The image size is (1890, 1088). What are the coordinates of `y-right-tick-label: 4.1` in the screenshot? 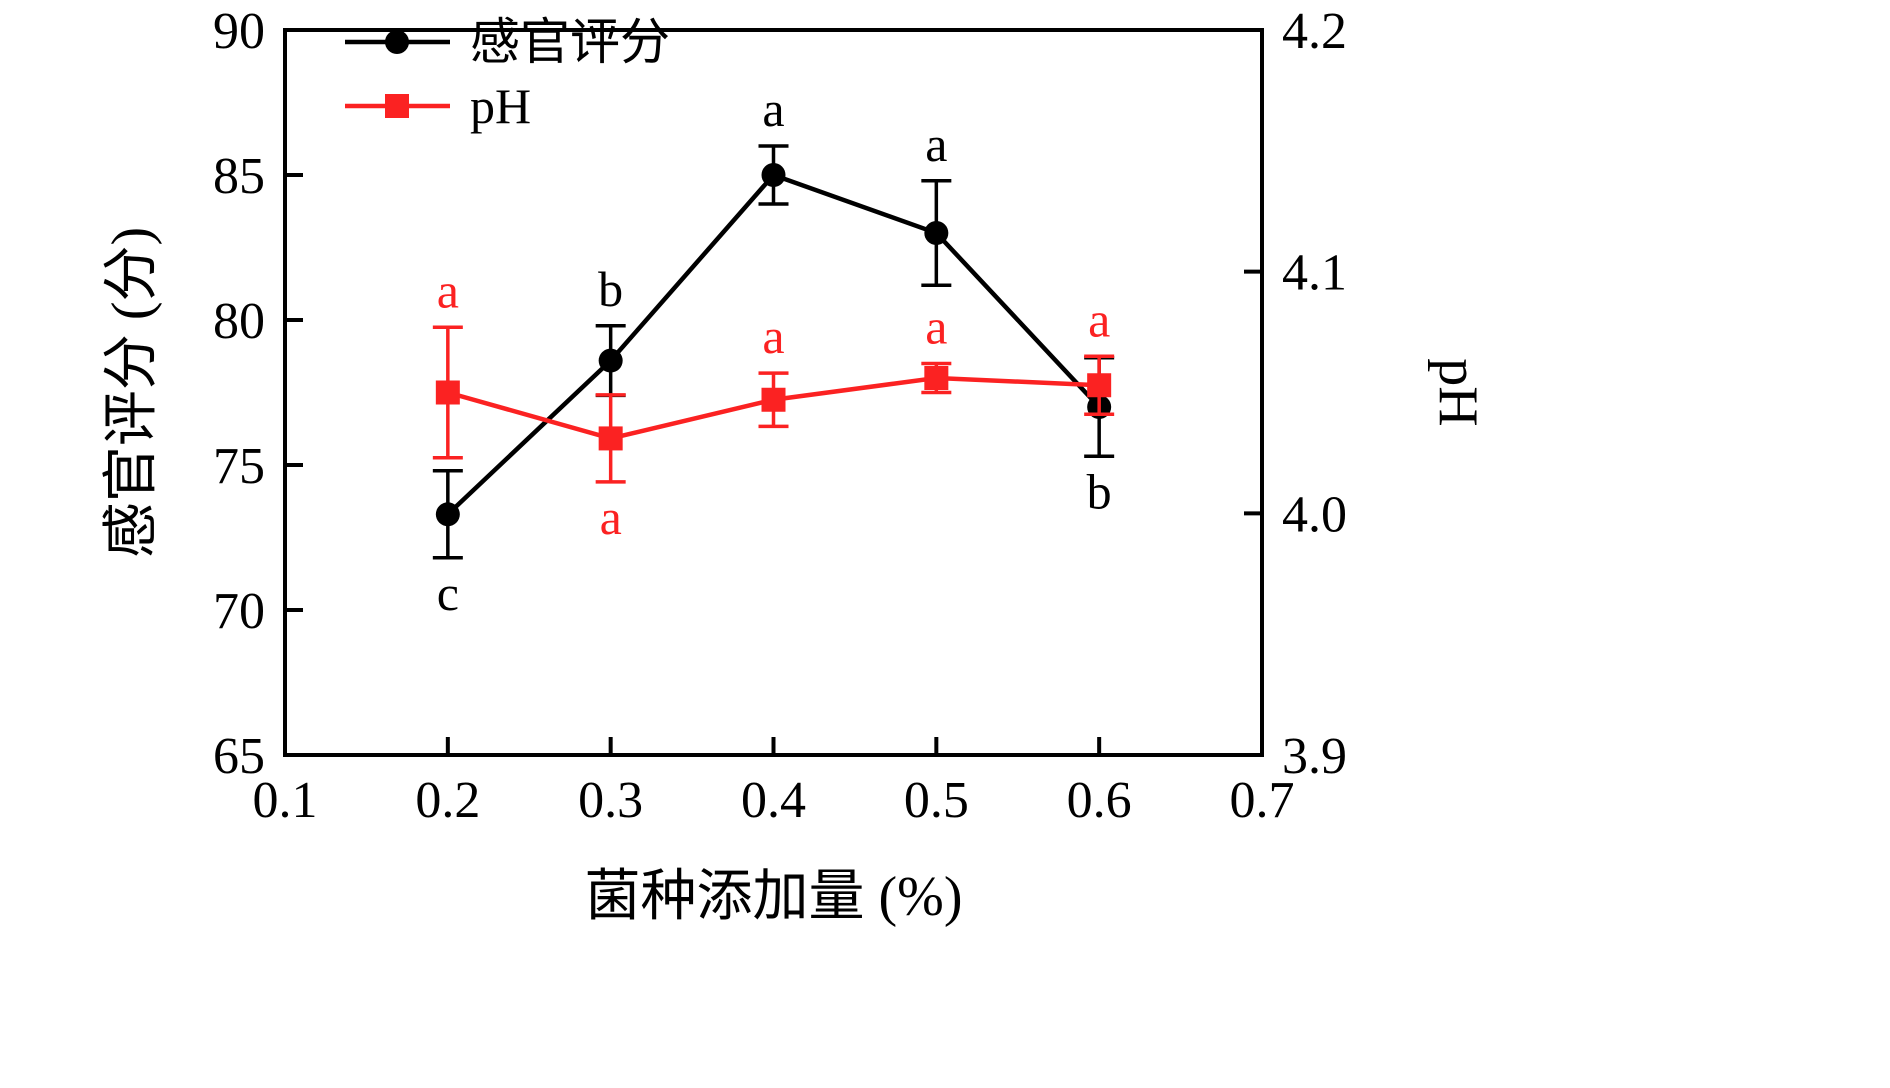 It's located at (1314, 273).